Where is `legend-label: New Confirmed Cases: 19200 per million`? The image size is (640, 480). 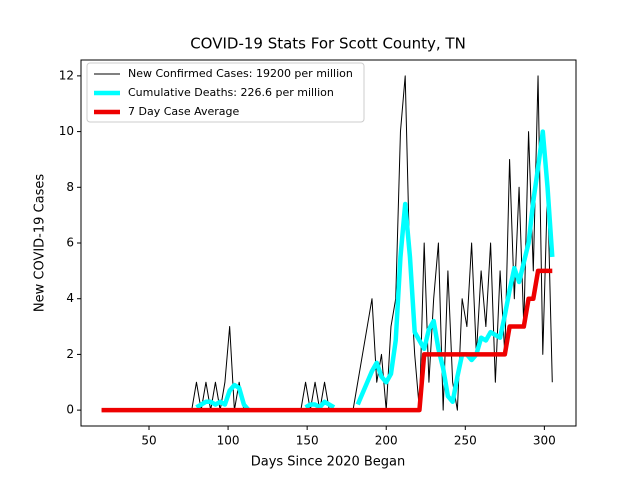
legend-label: New Confirmed Cases: 19200 per million is located at coordinates (240, 73).